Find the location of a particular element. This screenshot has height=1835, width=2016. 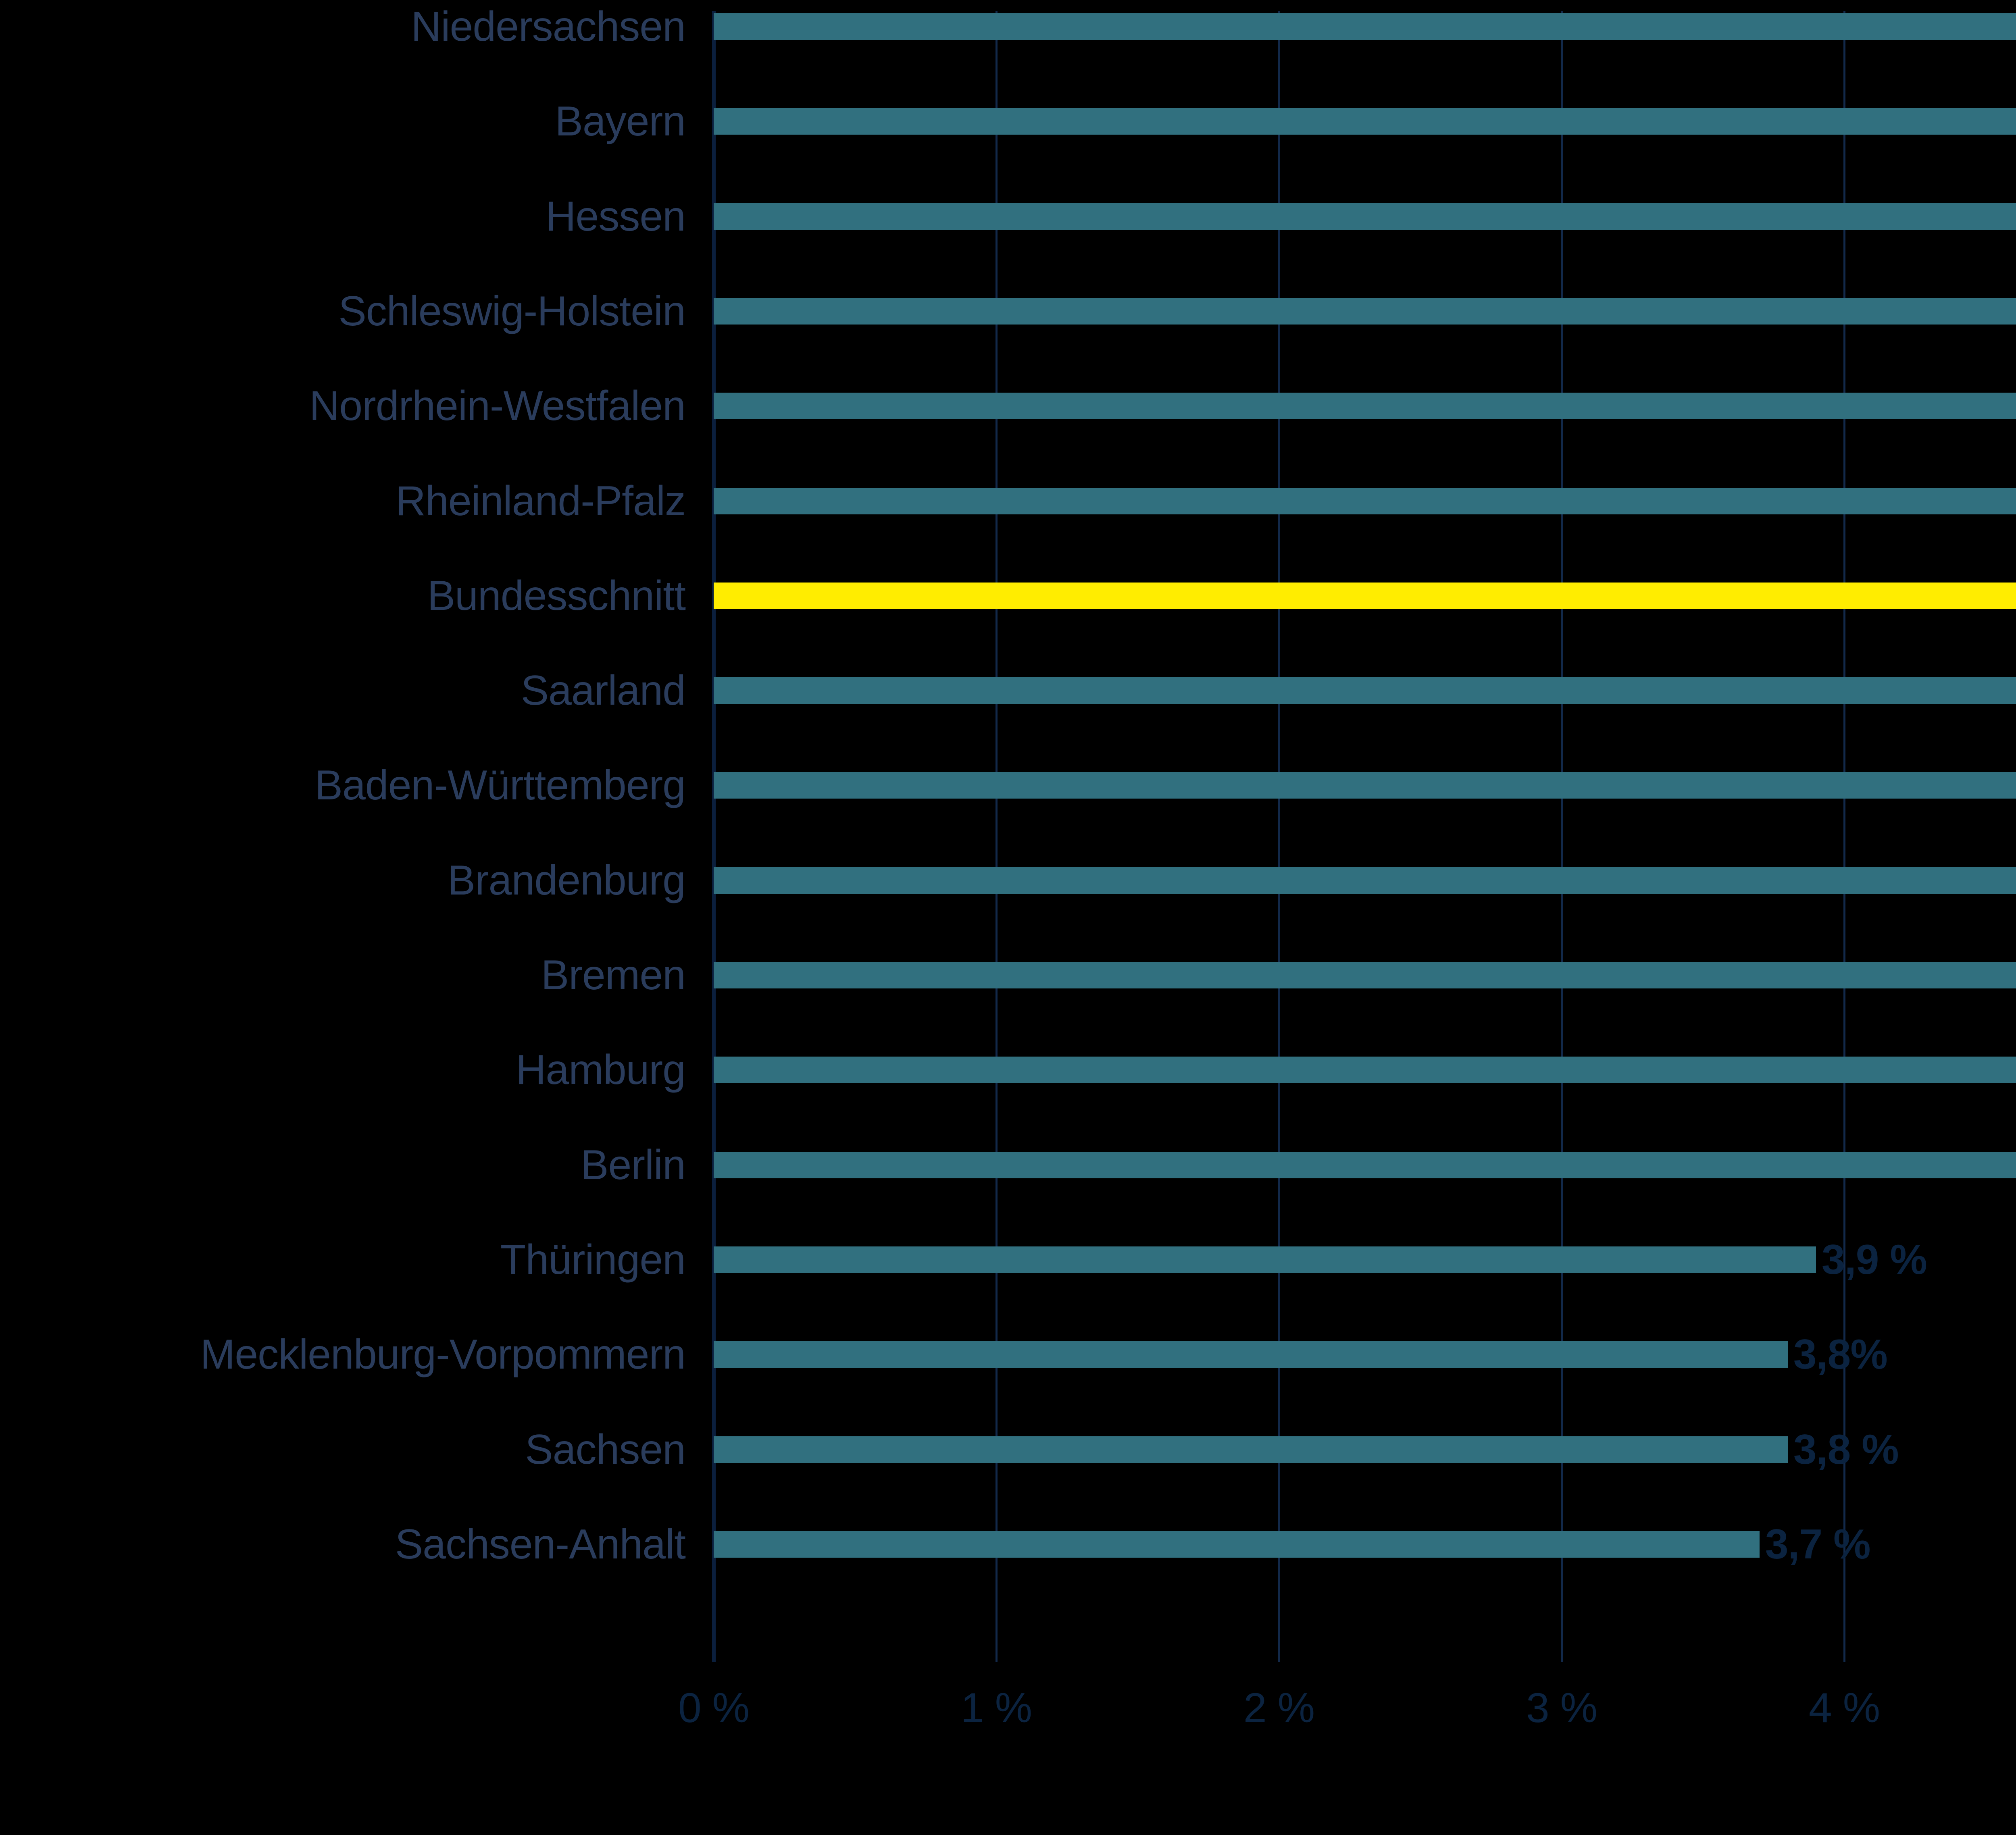

chart-row: Thüringen 3,9 % is located at coordinates (1008, 1290).